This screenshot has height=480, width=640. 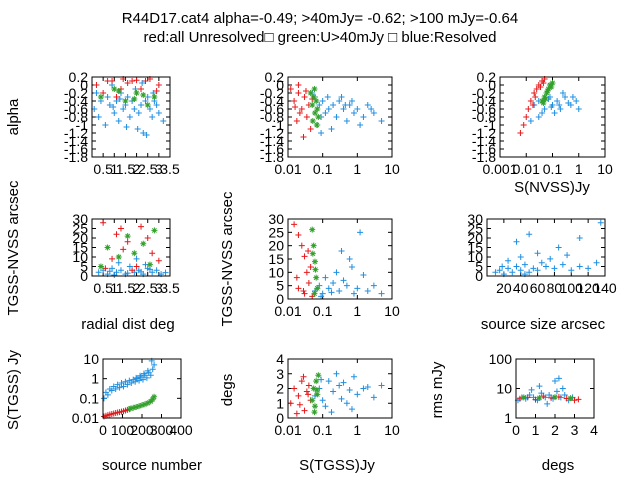 I want to click on x-tick-label: 0.1, so click(x=323, y=311).